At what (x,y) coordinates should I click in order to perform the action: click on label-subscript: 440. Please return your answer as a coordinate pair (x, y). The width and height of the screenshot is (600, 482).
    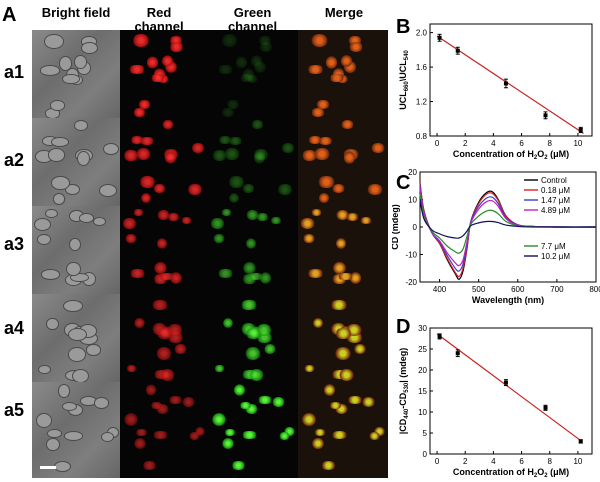
    Looking at the image, I should click on (407, 413).